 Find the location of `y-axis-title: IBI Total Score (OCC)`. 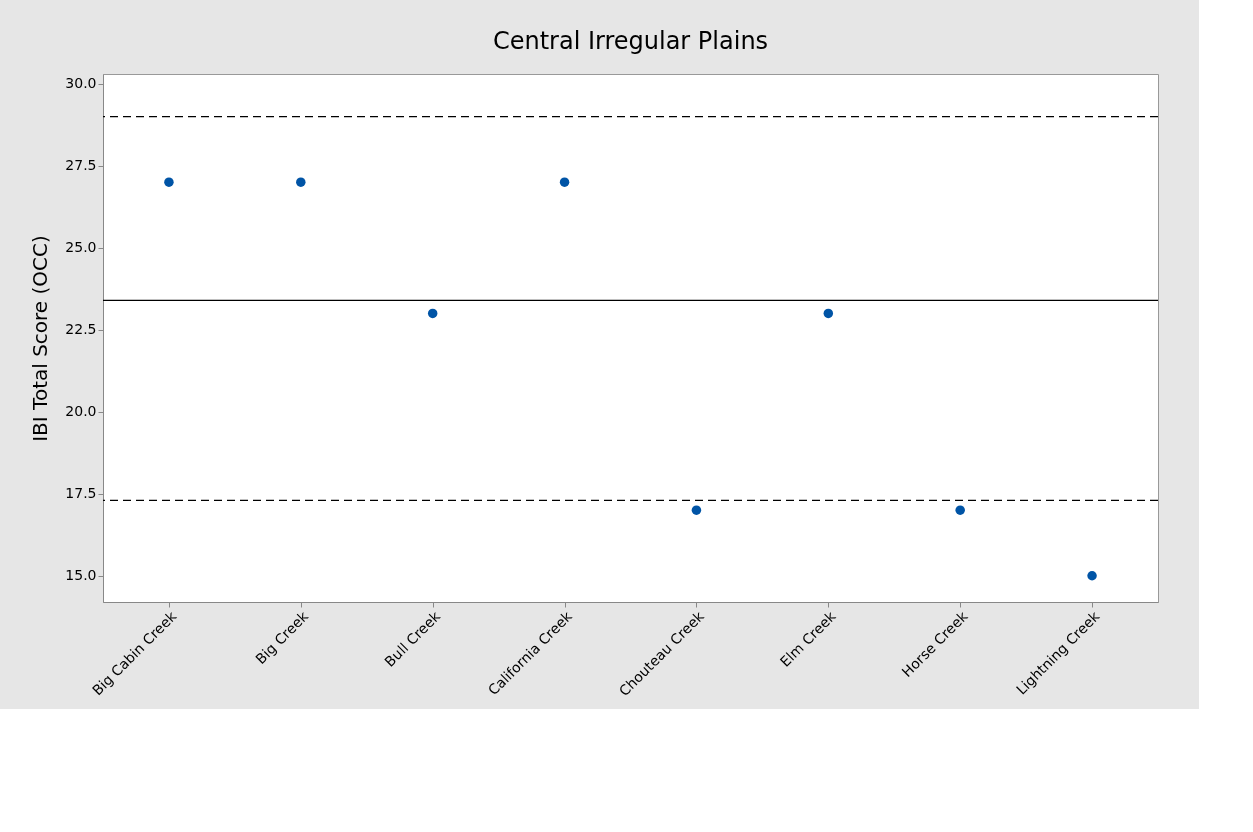

y-axis-title: IBI Total Score (OCC) is located at coordinates (40, 338).